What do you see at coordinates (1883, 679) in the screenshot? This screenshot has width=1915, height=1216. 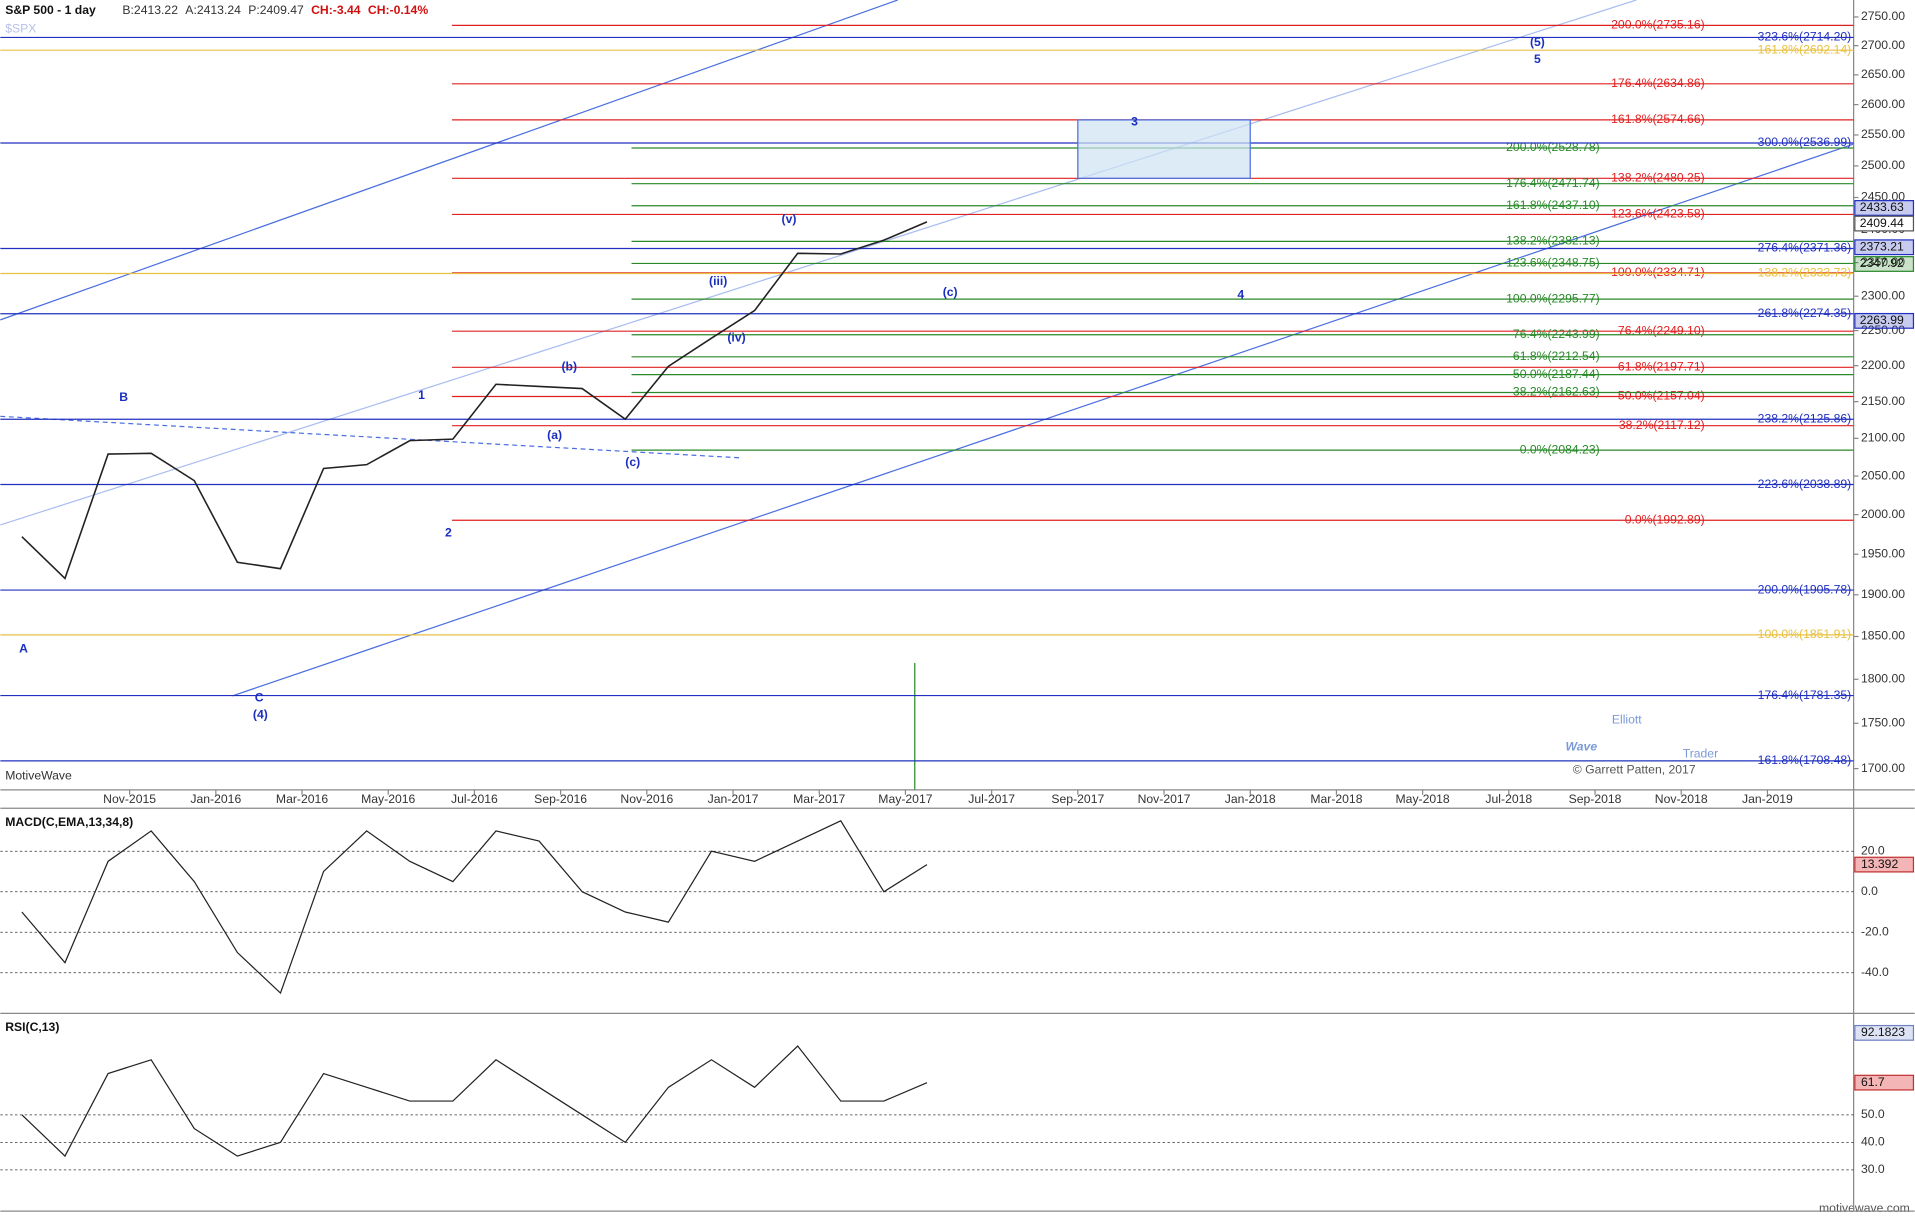 I see `y-tick-label: 1800.00` at bounding box center [1883, 679].